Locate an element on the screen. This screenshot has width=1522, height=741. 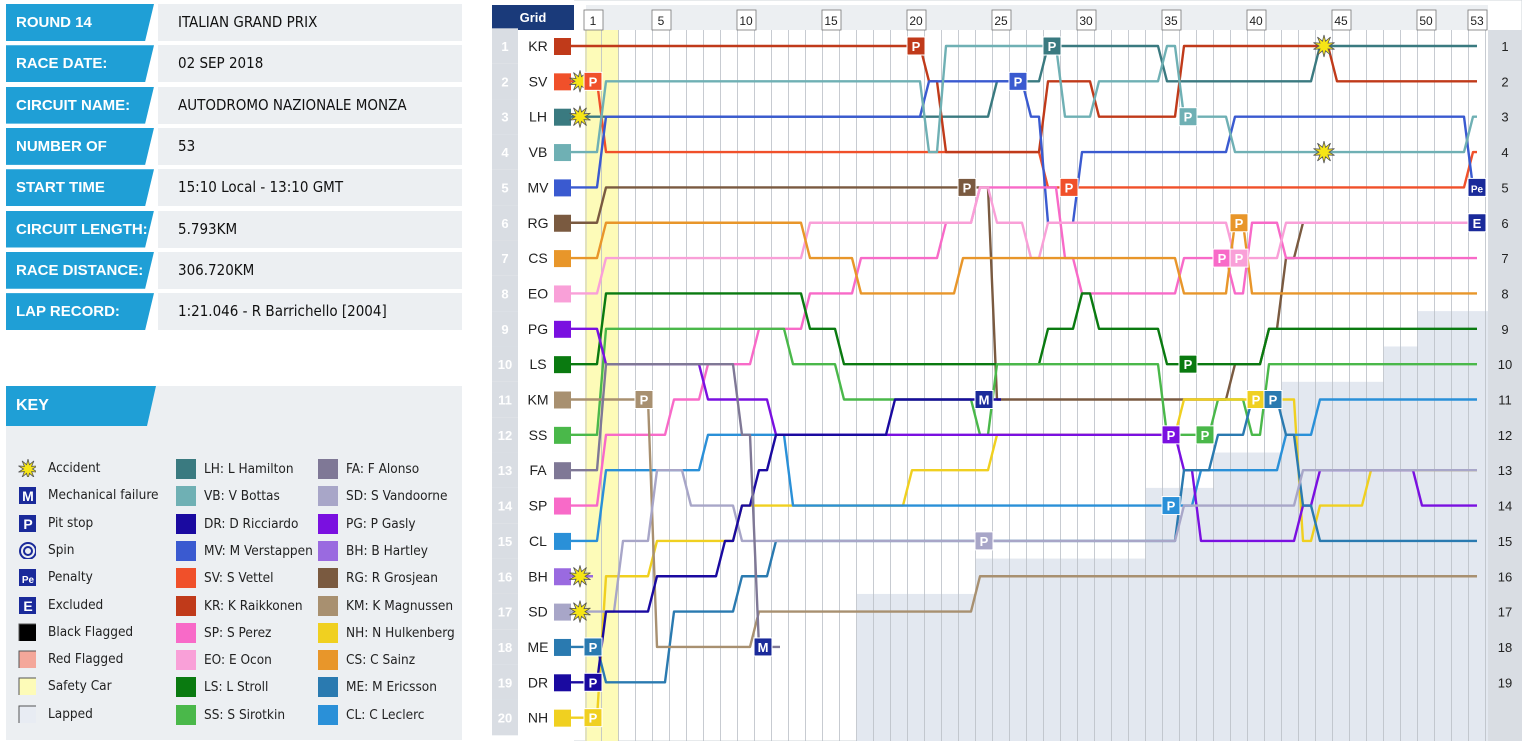
final-position-number: 14 is located at coordinates (1505, 506).